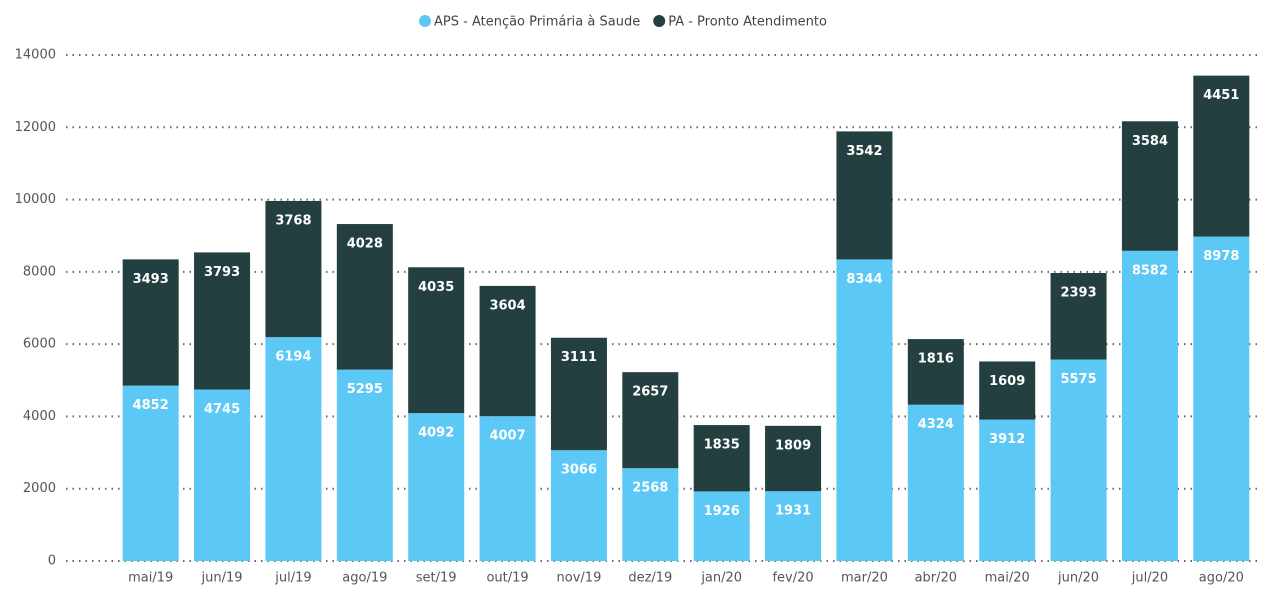 Image resolution: width=1264 pixels, height=589 pixels. What do you see at coordinates (936, 578) in the screenshot?
I see `x-tick-label: abr/20` at bounding box center [936, 578].